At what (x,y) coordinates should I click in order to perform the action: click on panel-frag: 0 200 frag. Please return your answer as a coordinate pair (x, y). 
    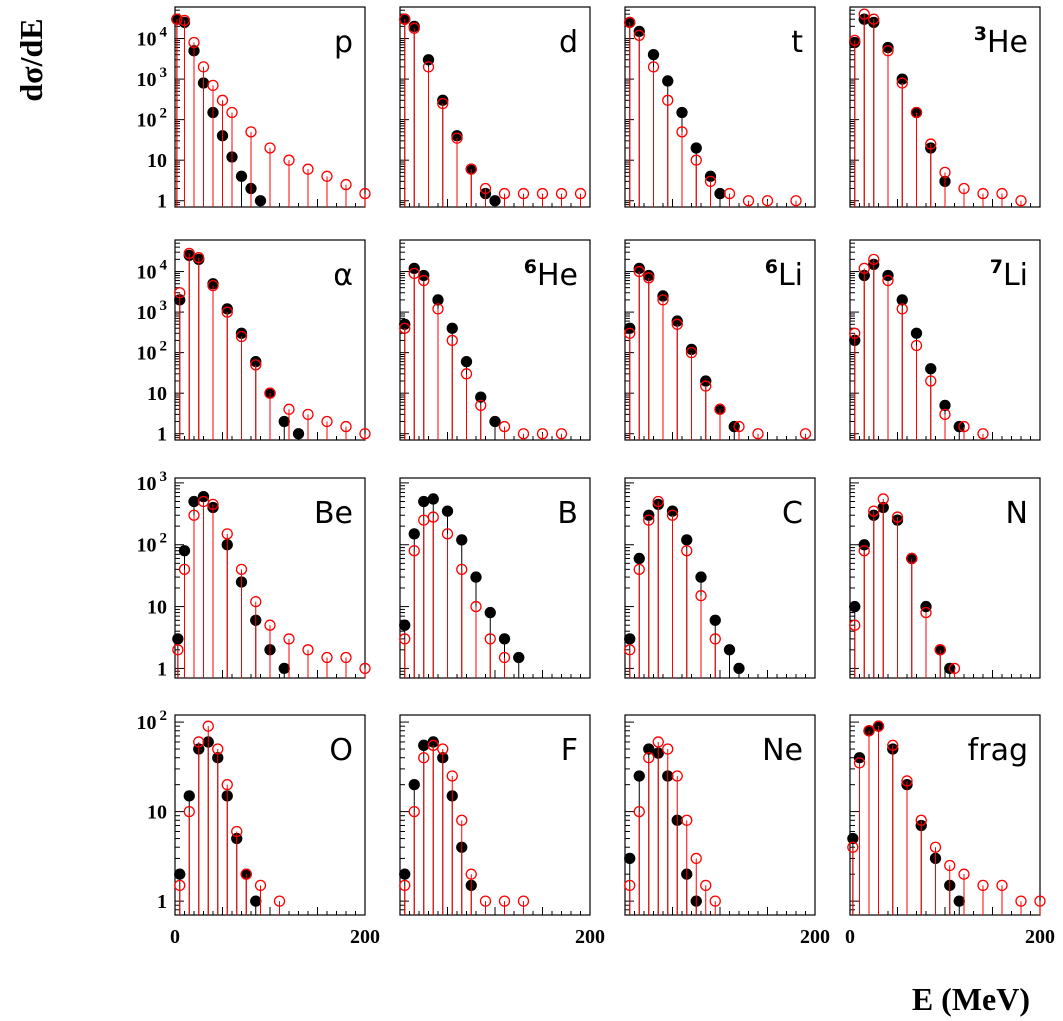
    Looking at the image, I should click on (950, 831).